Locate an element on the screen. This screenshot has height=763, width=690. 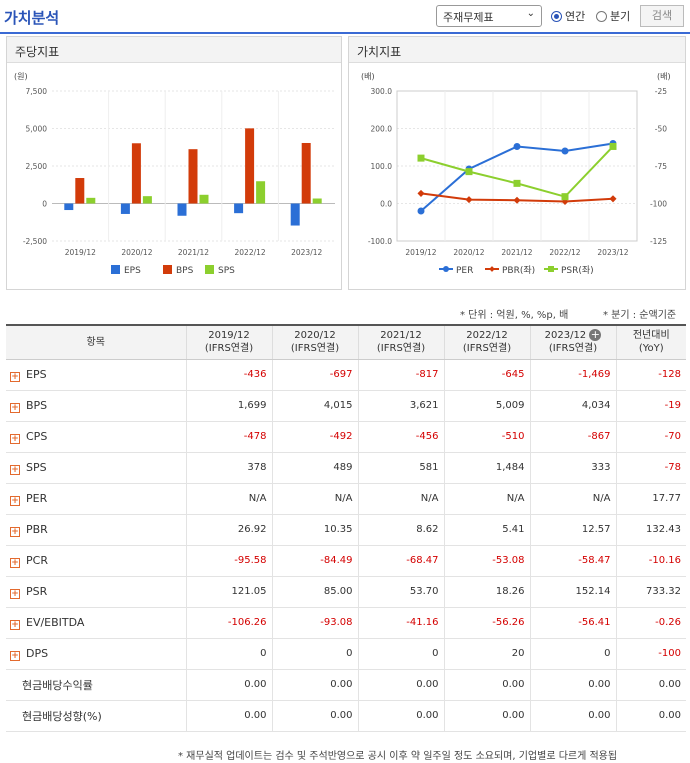
table-row: + DPS 0 0 0 20 0 -100 is located at coordinates (346, 654).